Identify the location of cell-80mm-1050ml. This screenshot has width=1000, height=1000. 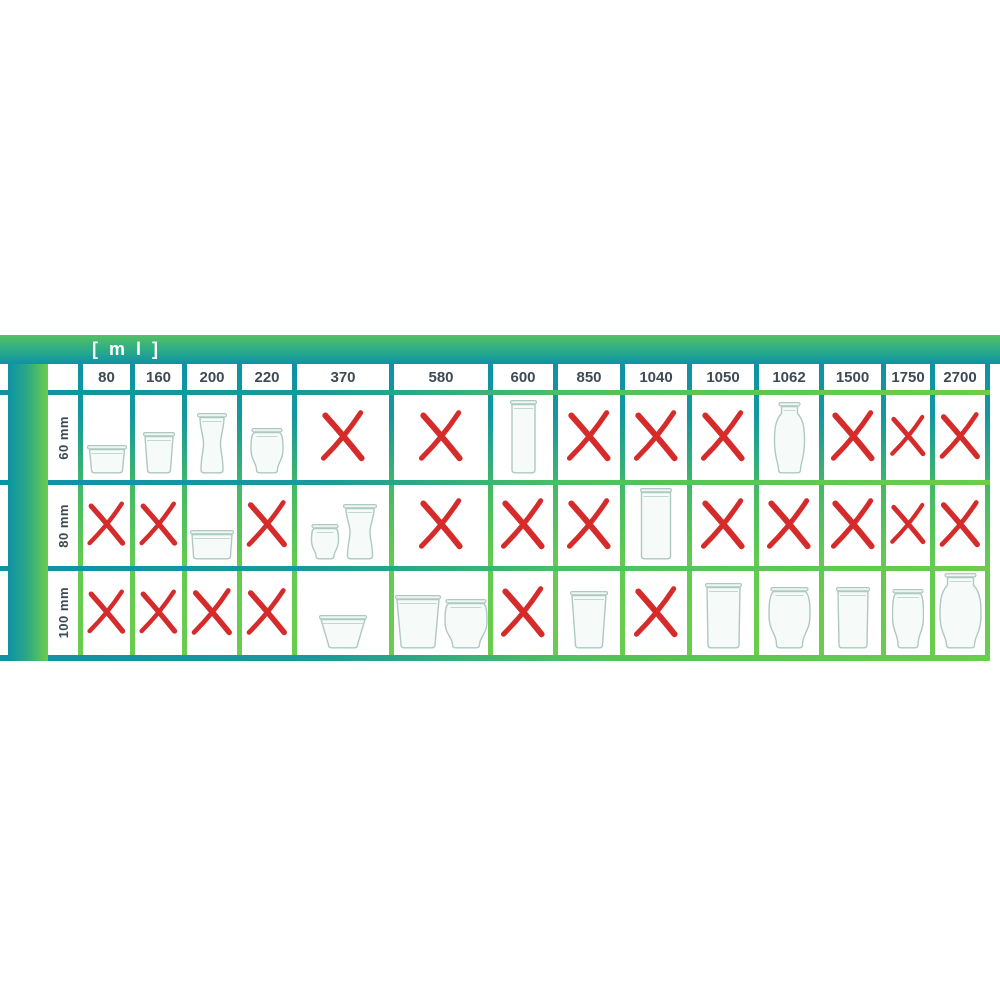
(723, 525).